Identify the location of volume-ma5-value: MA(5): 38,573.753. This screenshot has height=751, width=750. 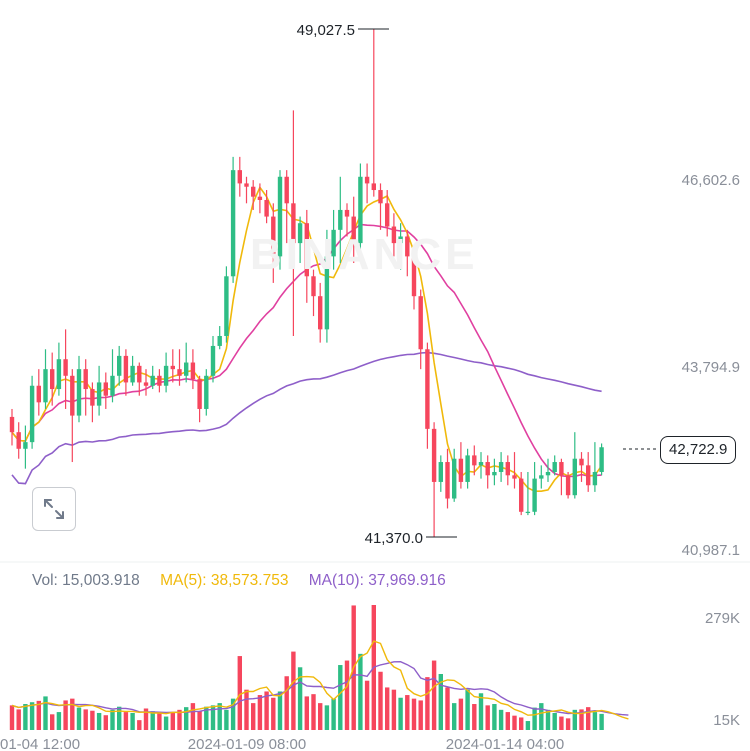
(224, 580).